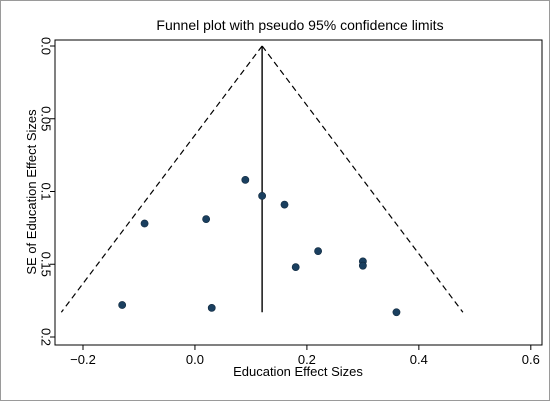  I want to click on y-tick-label: 0.1, so click(45, 191).